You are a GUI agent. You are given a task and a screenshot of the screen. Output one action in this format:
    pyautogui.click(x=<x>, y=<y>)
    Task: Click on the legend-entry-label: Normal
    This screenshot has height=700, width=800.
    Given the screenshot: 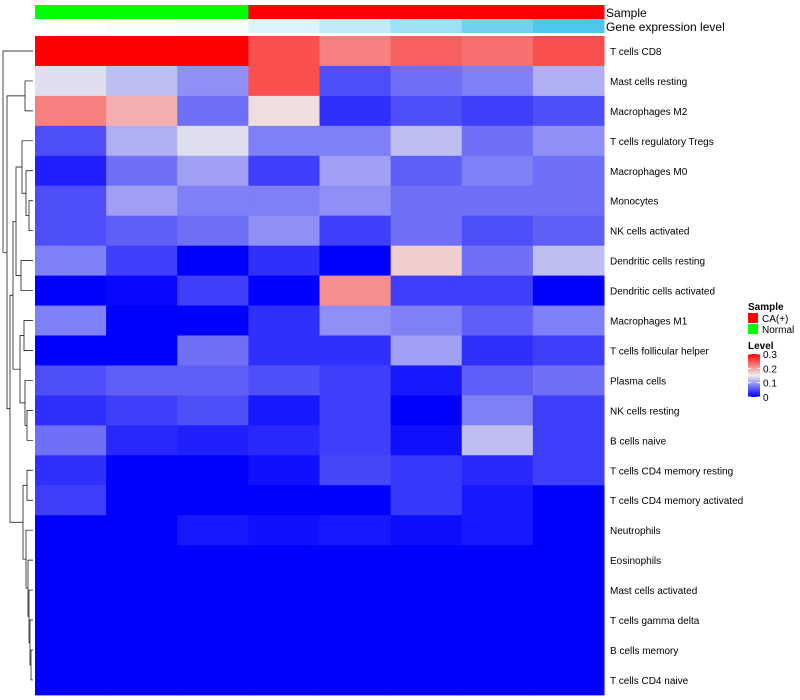 What is the action you would take?
    pyautogui.click(x=778, y=330)
    